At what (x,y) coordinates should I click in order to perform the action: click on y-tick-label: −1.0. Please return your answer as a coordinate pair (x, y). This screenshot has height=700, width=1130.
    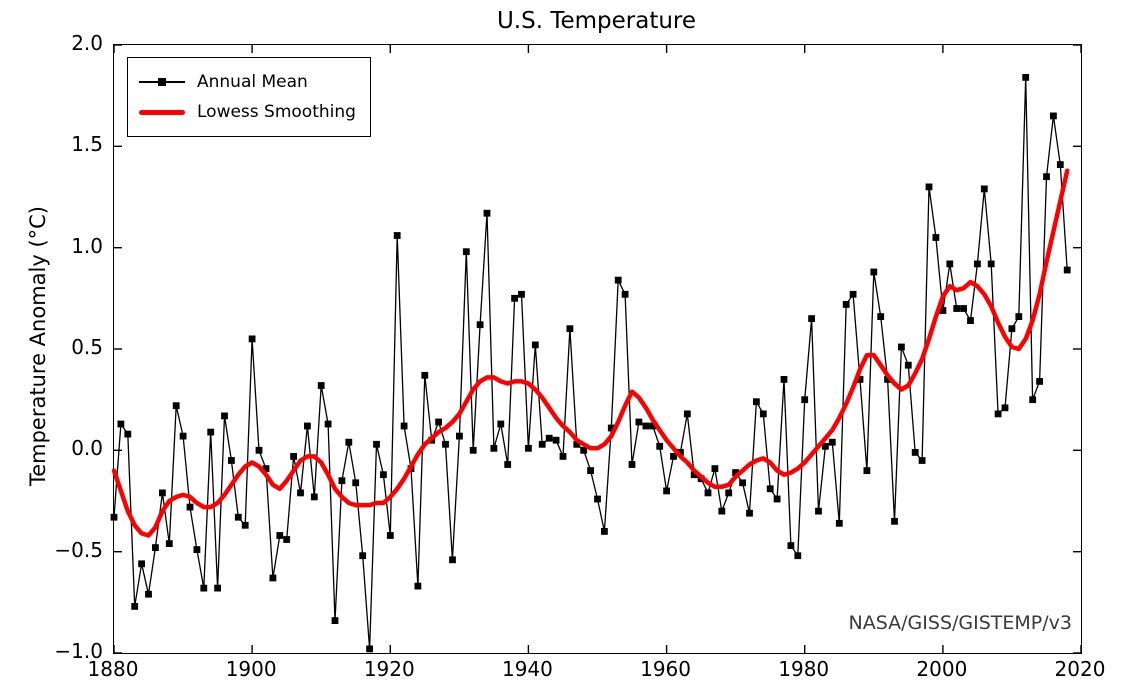
    Looking at the image, I should click on (78, 651).